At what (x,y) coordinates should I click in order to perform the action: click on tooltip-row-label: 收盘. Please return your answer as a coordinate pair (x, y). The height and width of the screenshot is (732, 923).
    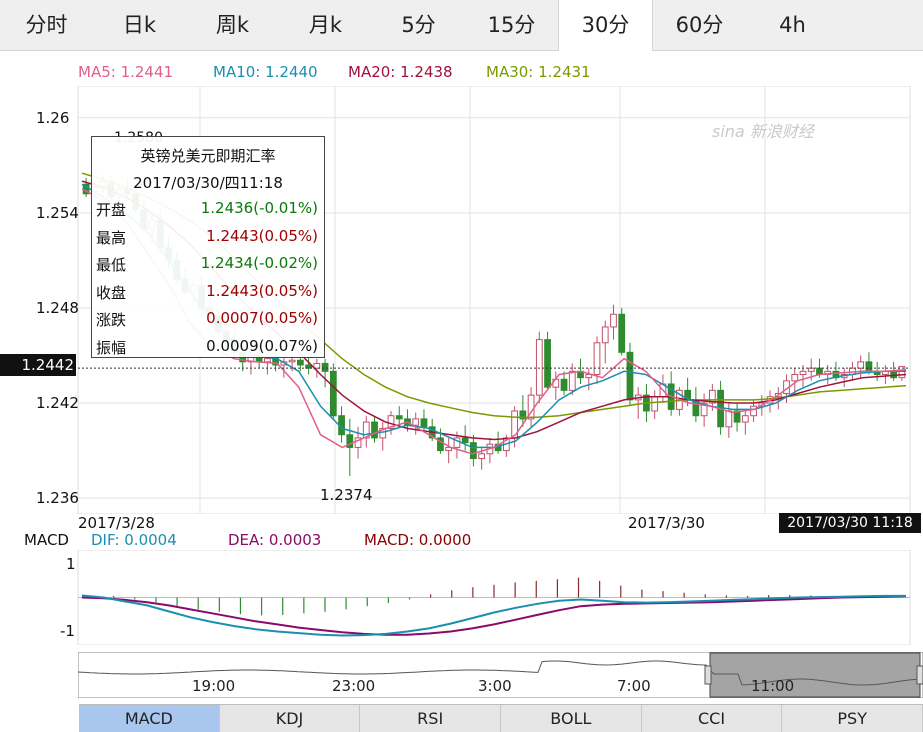
    Looking at the image, I should click on (111, 292).